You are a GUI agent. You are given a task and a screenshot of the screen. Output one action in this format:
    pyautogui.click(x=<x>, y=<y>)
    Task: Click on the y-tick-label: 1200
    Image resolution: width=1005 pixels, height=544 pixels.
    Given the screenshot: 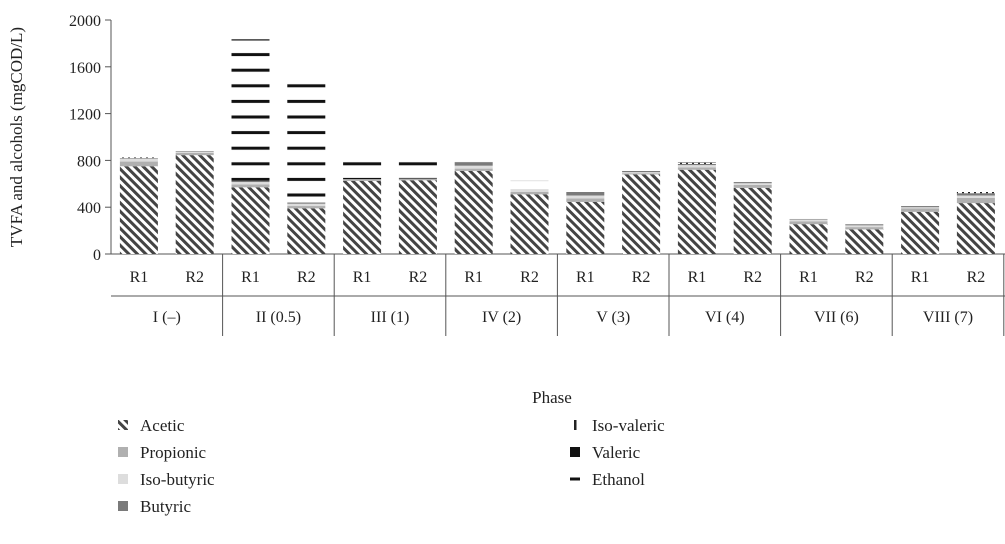 What is the action you would take?
    pyautogui.click(x=85, y=115)
    